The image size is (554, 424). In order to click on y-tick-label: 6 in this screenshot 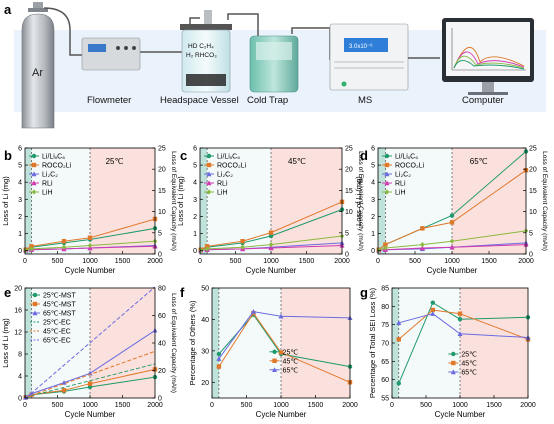, I will do `click(195, 149)`.